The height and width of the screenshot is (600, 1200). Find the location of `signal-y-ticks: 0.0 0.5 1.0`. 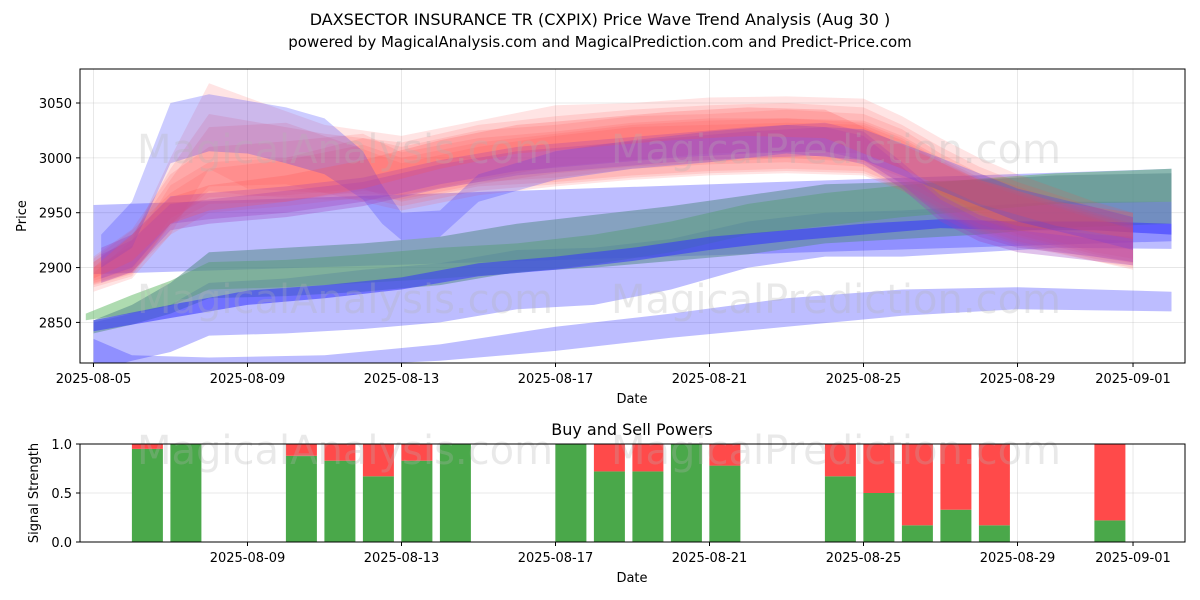

signal-y-ticks: 0.0 0.5 1.0 is located at coordinates (65, 494).